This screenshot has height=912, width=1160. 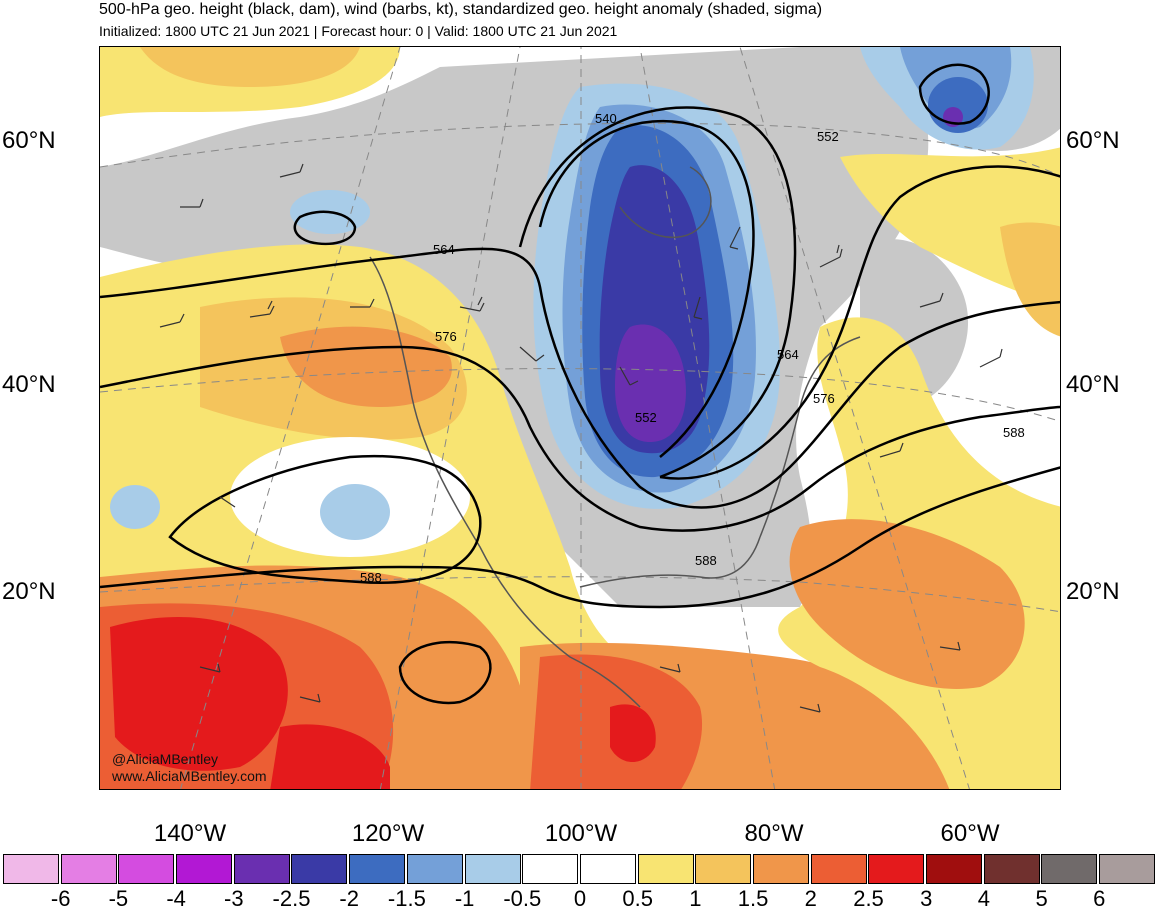 I want to click on credit-handle: @AliciaMBentley, so click(x=165, y=759).